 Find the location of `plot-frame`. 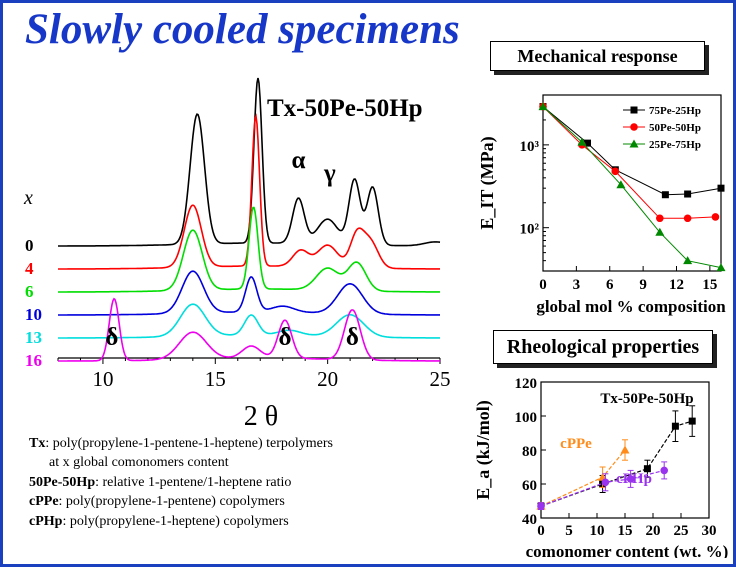

plot-frame is located at coordinates (632, 183).